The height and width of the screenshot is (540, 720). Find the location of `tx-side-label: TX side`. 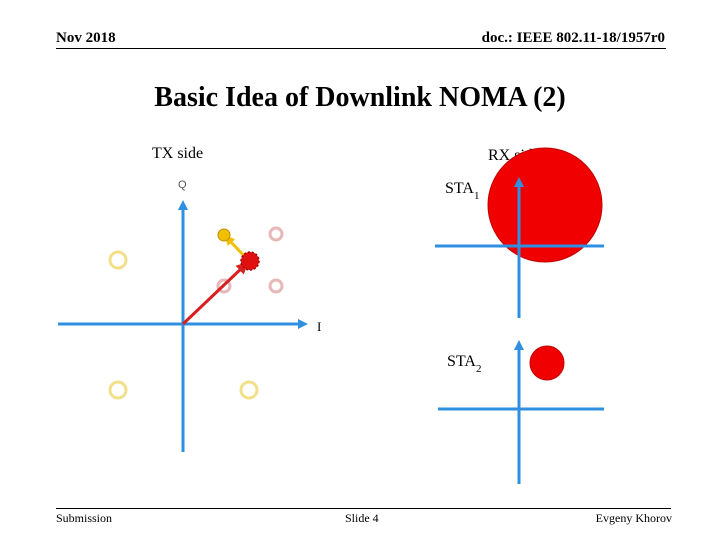

tx-side-label: TX side is located at coordinates (177, 153).